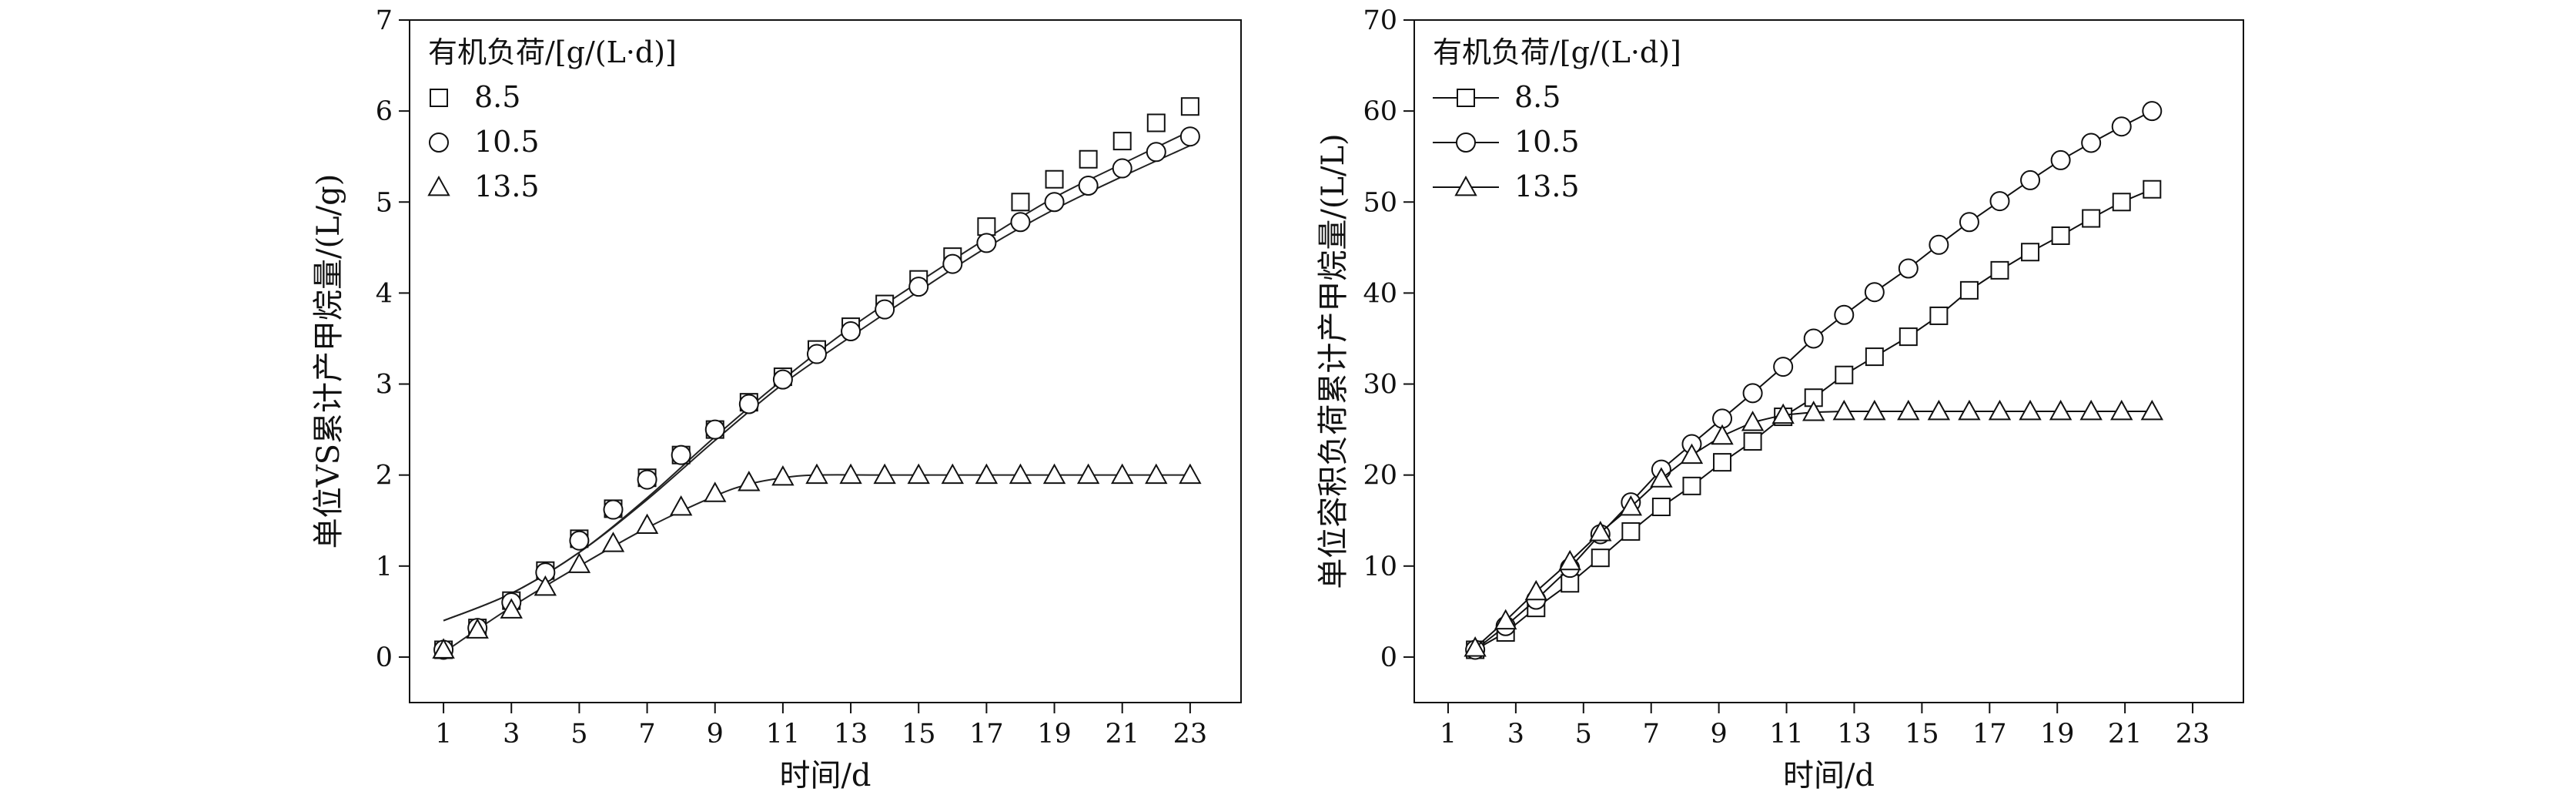 This screenshot has height=795, width=2576. Describe the element at coordinates (1557, 52) in the screenshot. I see `legend-title: 有机负荷/[g/(L·d)]` at that location.